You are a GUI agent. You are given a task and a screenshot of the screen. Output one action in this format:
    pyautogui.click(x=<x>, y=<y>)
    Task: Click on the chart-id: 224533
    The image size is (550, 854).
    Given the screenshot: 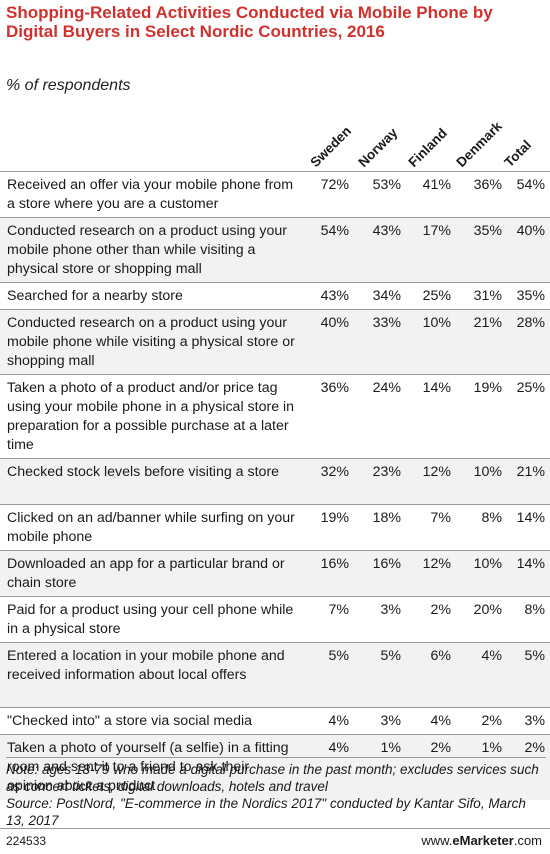 What is the action you would take?
    pyautogui.click(x=26, y=841)
    